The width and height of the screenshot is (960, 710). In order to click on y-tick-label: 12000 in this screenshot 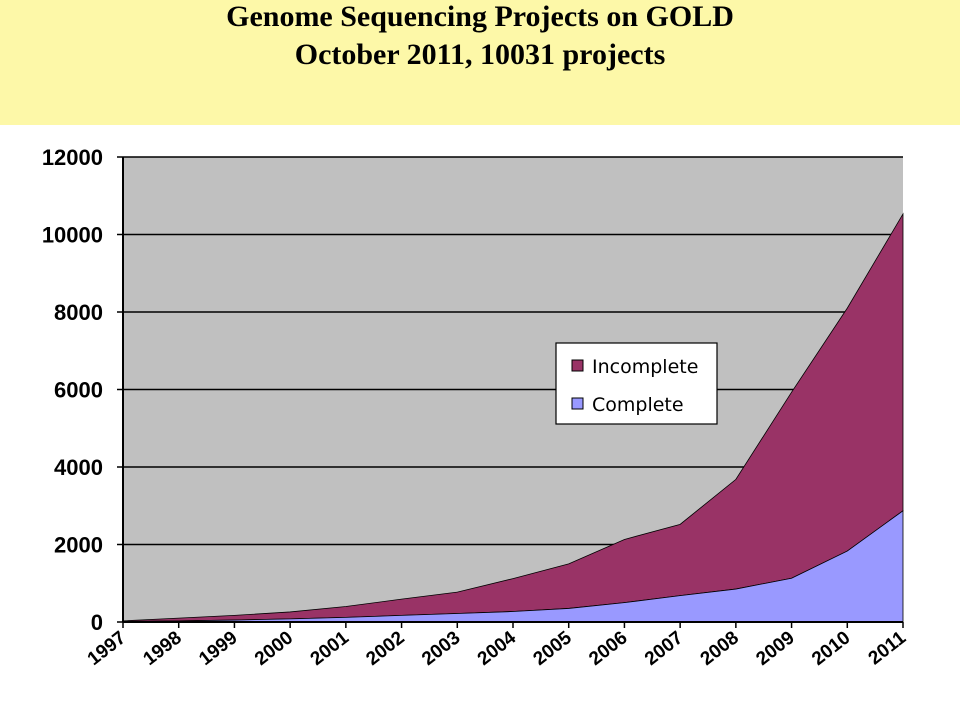, I will do `click(72, 157)`.